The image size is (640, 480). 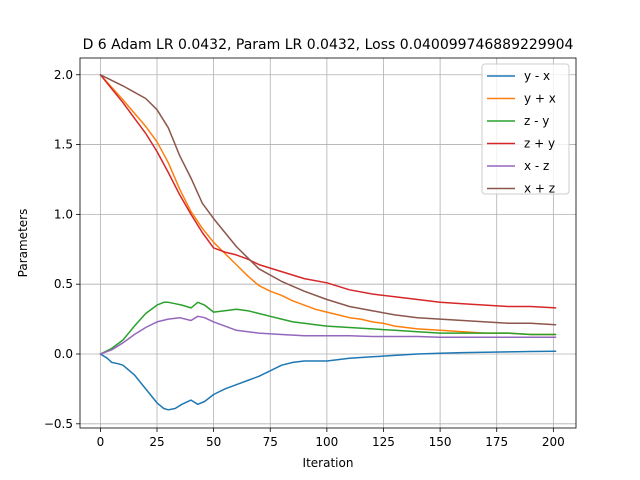 I want to click on x-tick-label: 100, so click(x=326, y=442).